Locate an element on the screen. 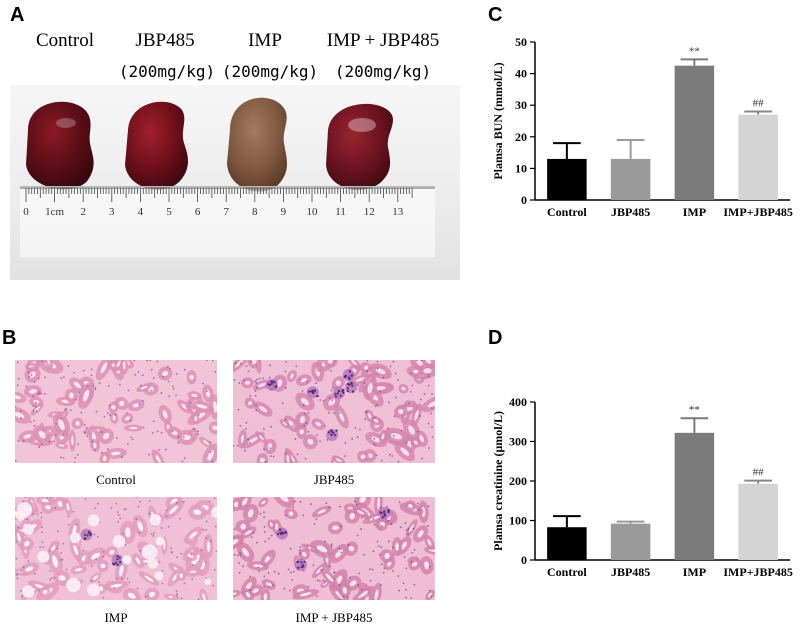  ruler-number: 6 is located at coordinates (198, 212).